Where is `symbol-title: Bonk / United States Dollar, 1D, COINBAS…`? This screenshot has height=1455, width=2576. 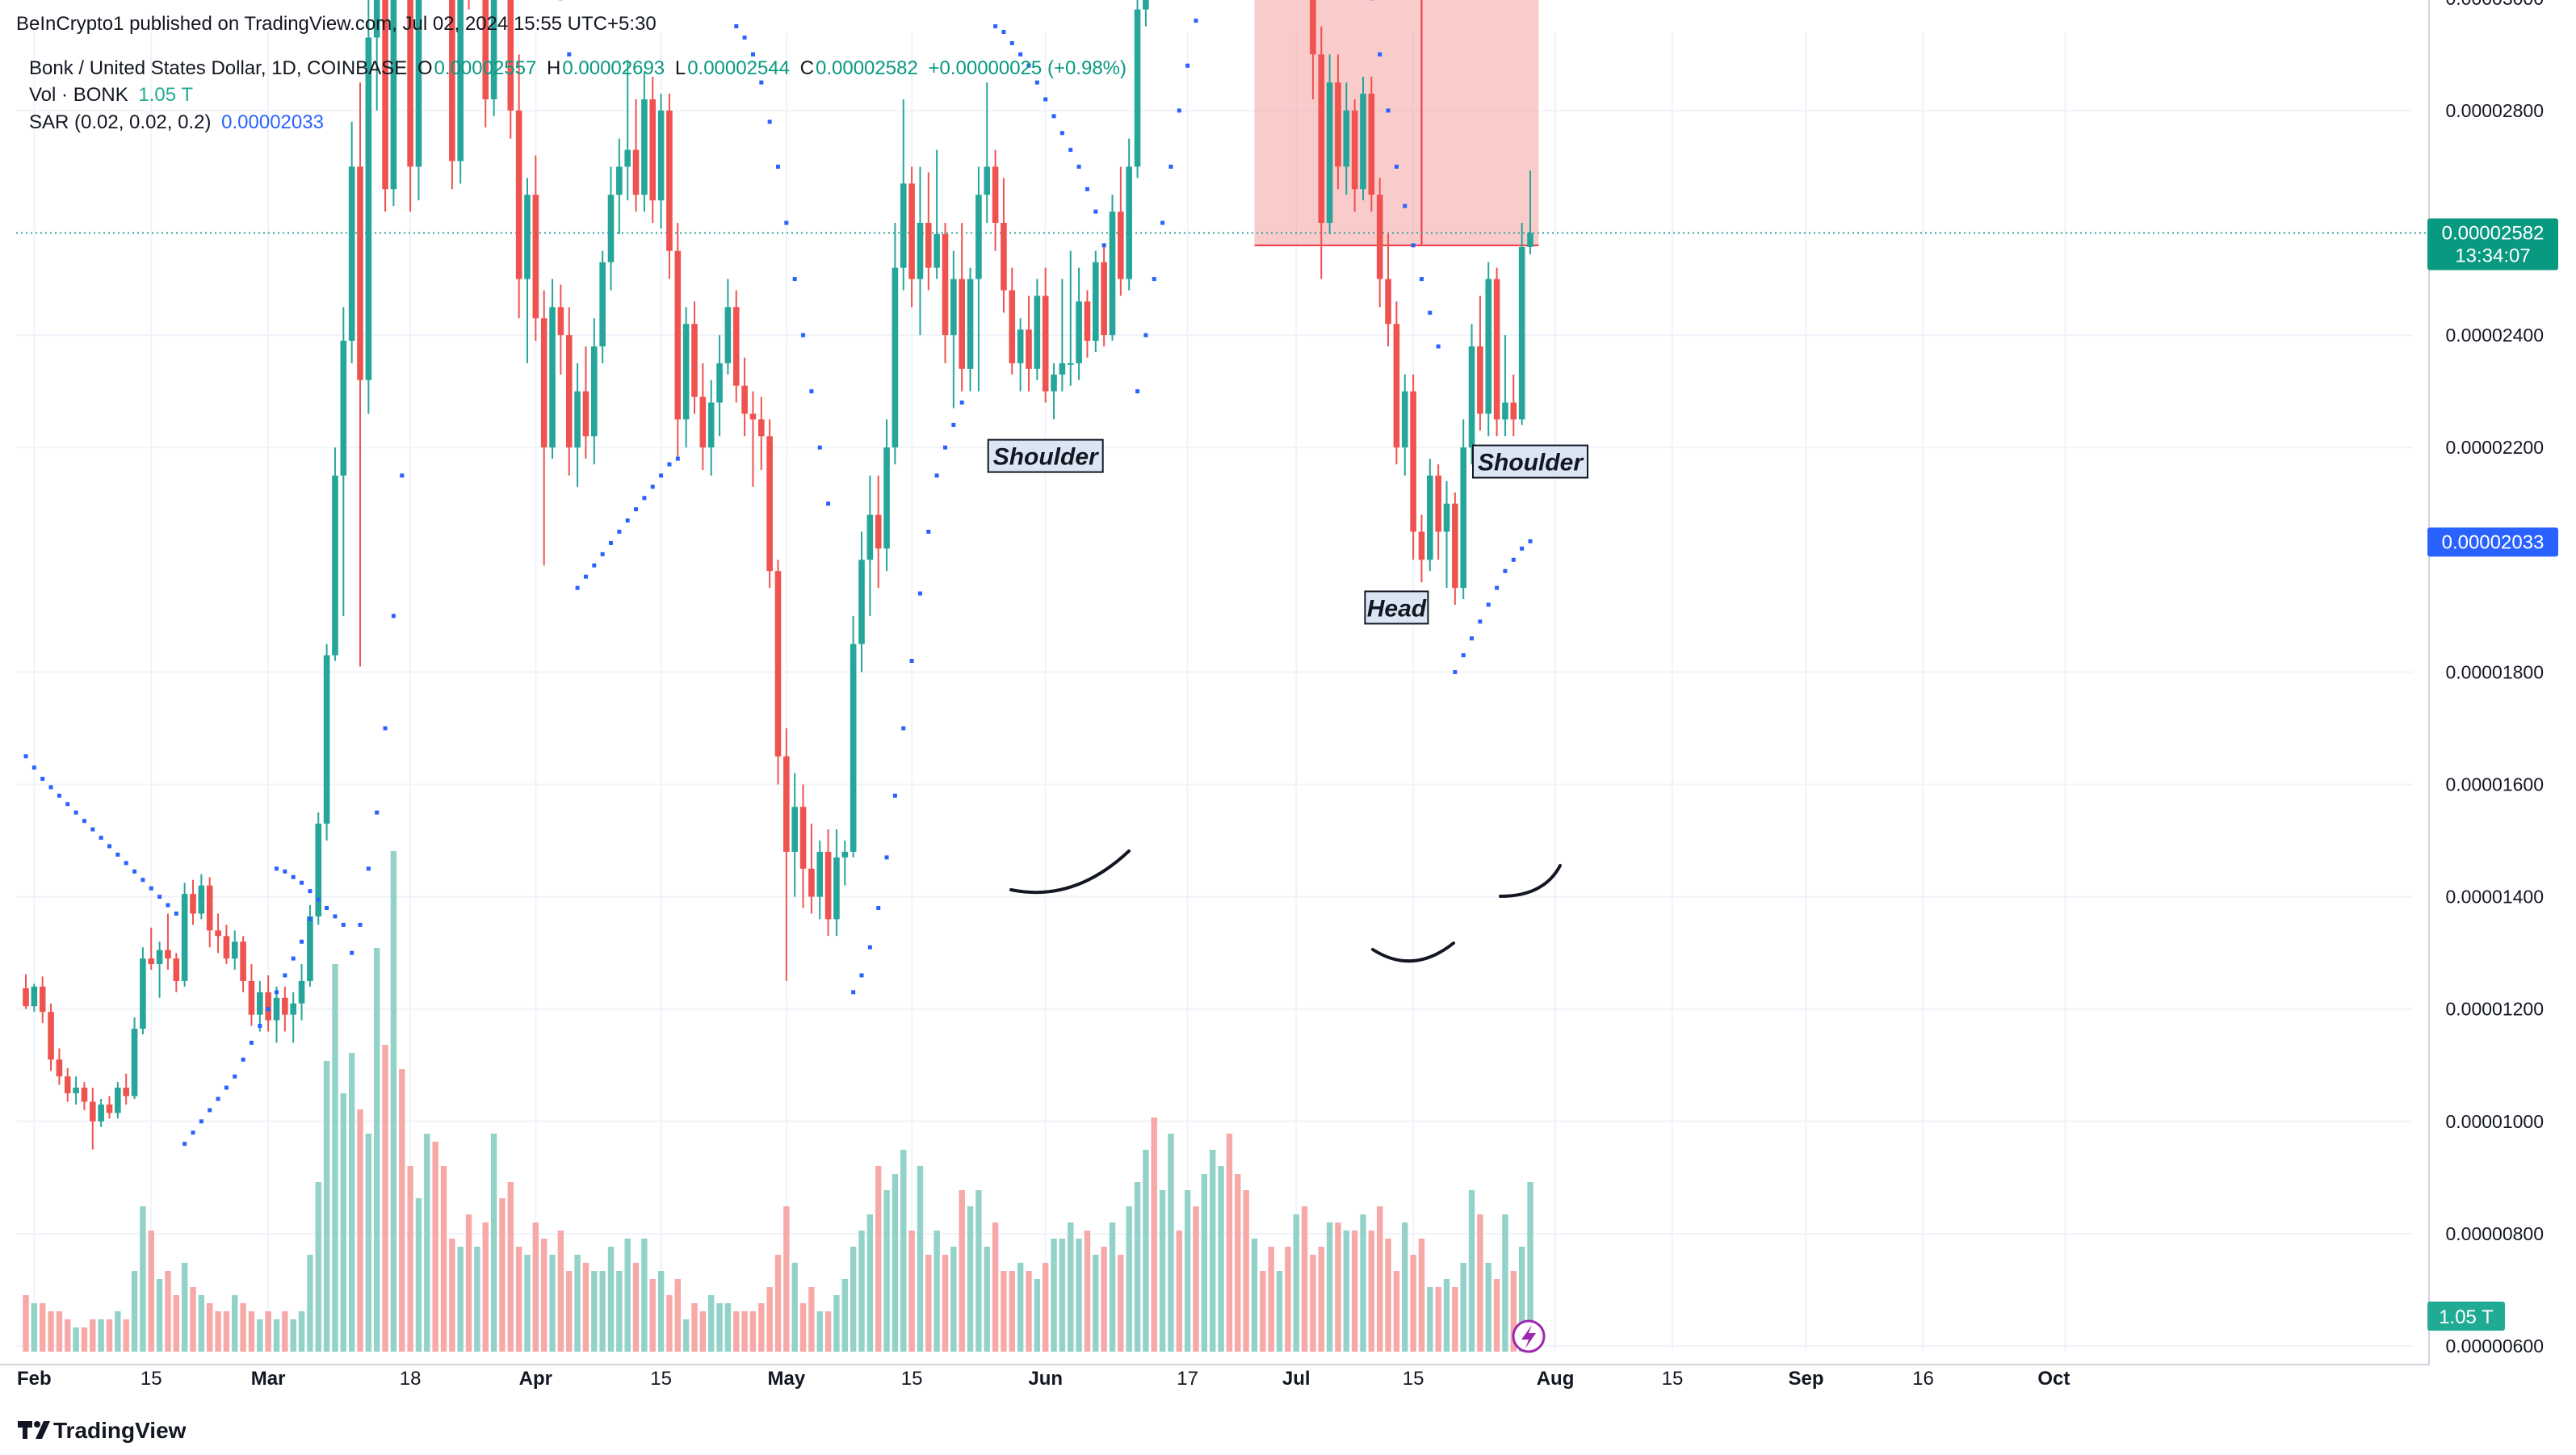
symbol-title: Bonk / United States Dollar, 1D, COINBAS… is located at coordinates (218, 68).